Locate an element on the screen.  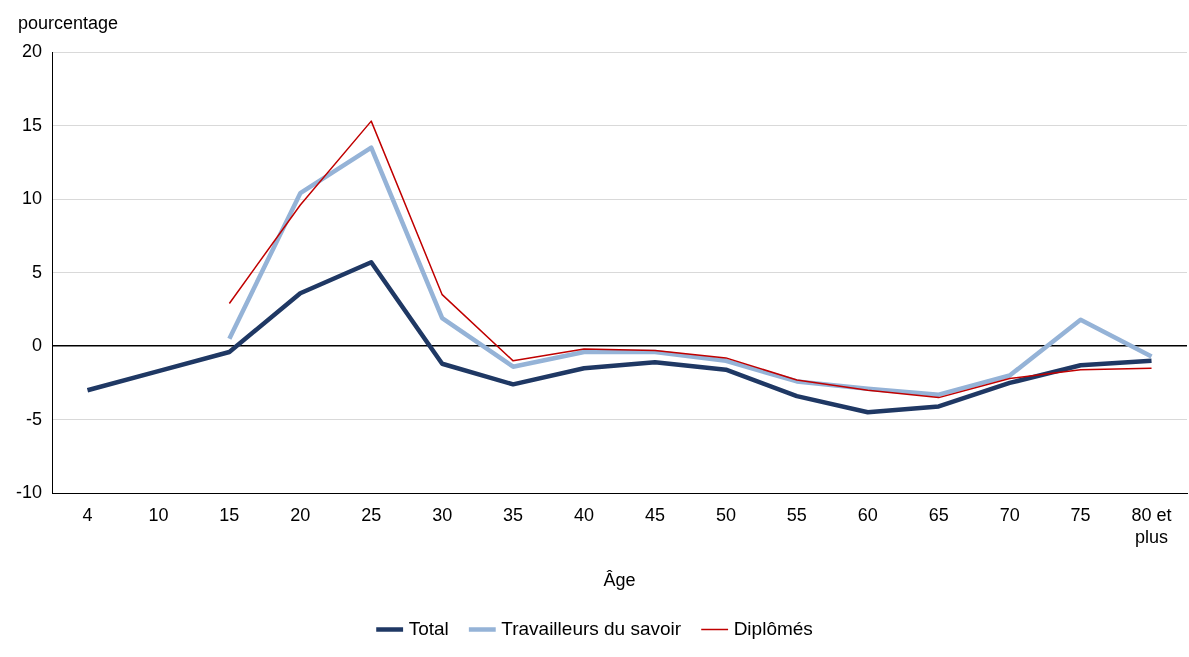
legend-label: Diplômés is located at coordinates (773, 628).